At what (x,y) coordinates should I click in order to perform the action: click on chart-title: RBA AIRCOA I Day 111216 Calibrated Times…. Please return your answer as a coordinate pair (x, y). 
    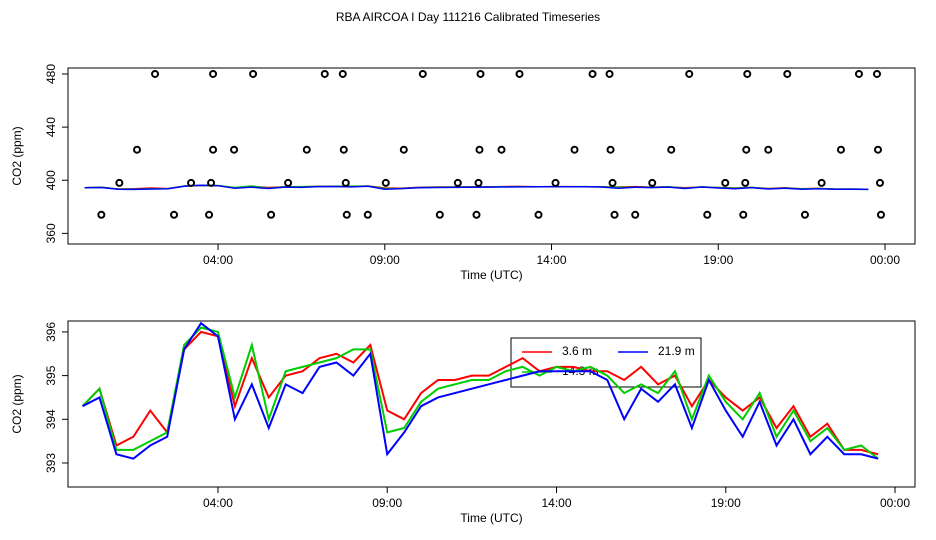
    Looking at the image, I should click on (468, 17).